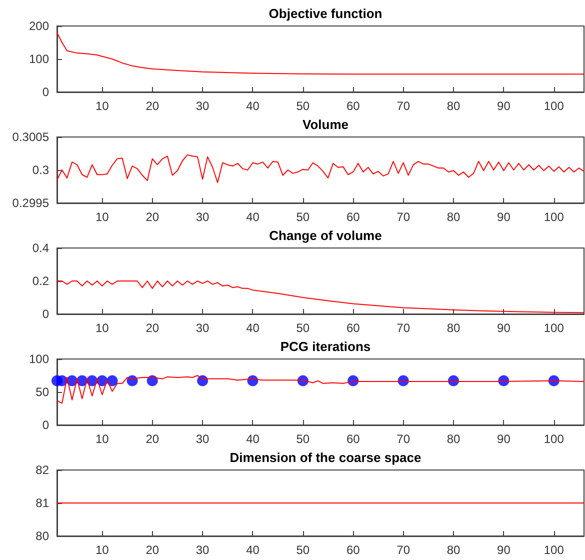  Describe the element at coordinates (325, 346) in the screenshot. I see `chart-title: PCG iterations` at that location.